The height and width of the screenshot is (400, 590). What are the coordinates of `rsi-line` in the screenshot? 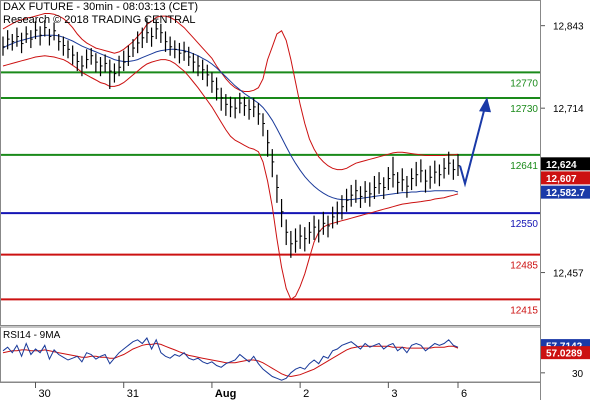 It's located at (230, 359).